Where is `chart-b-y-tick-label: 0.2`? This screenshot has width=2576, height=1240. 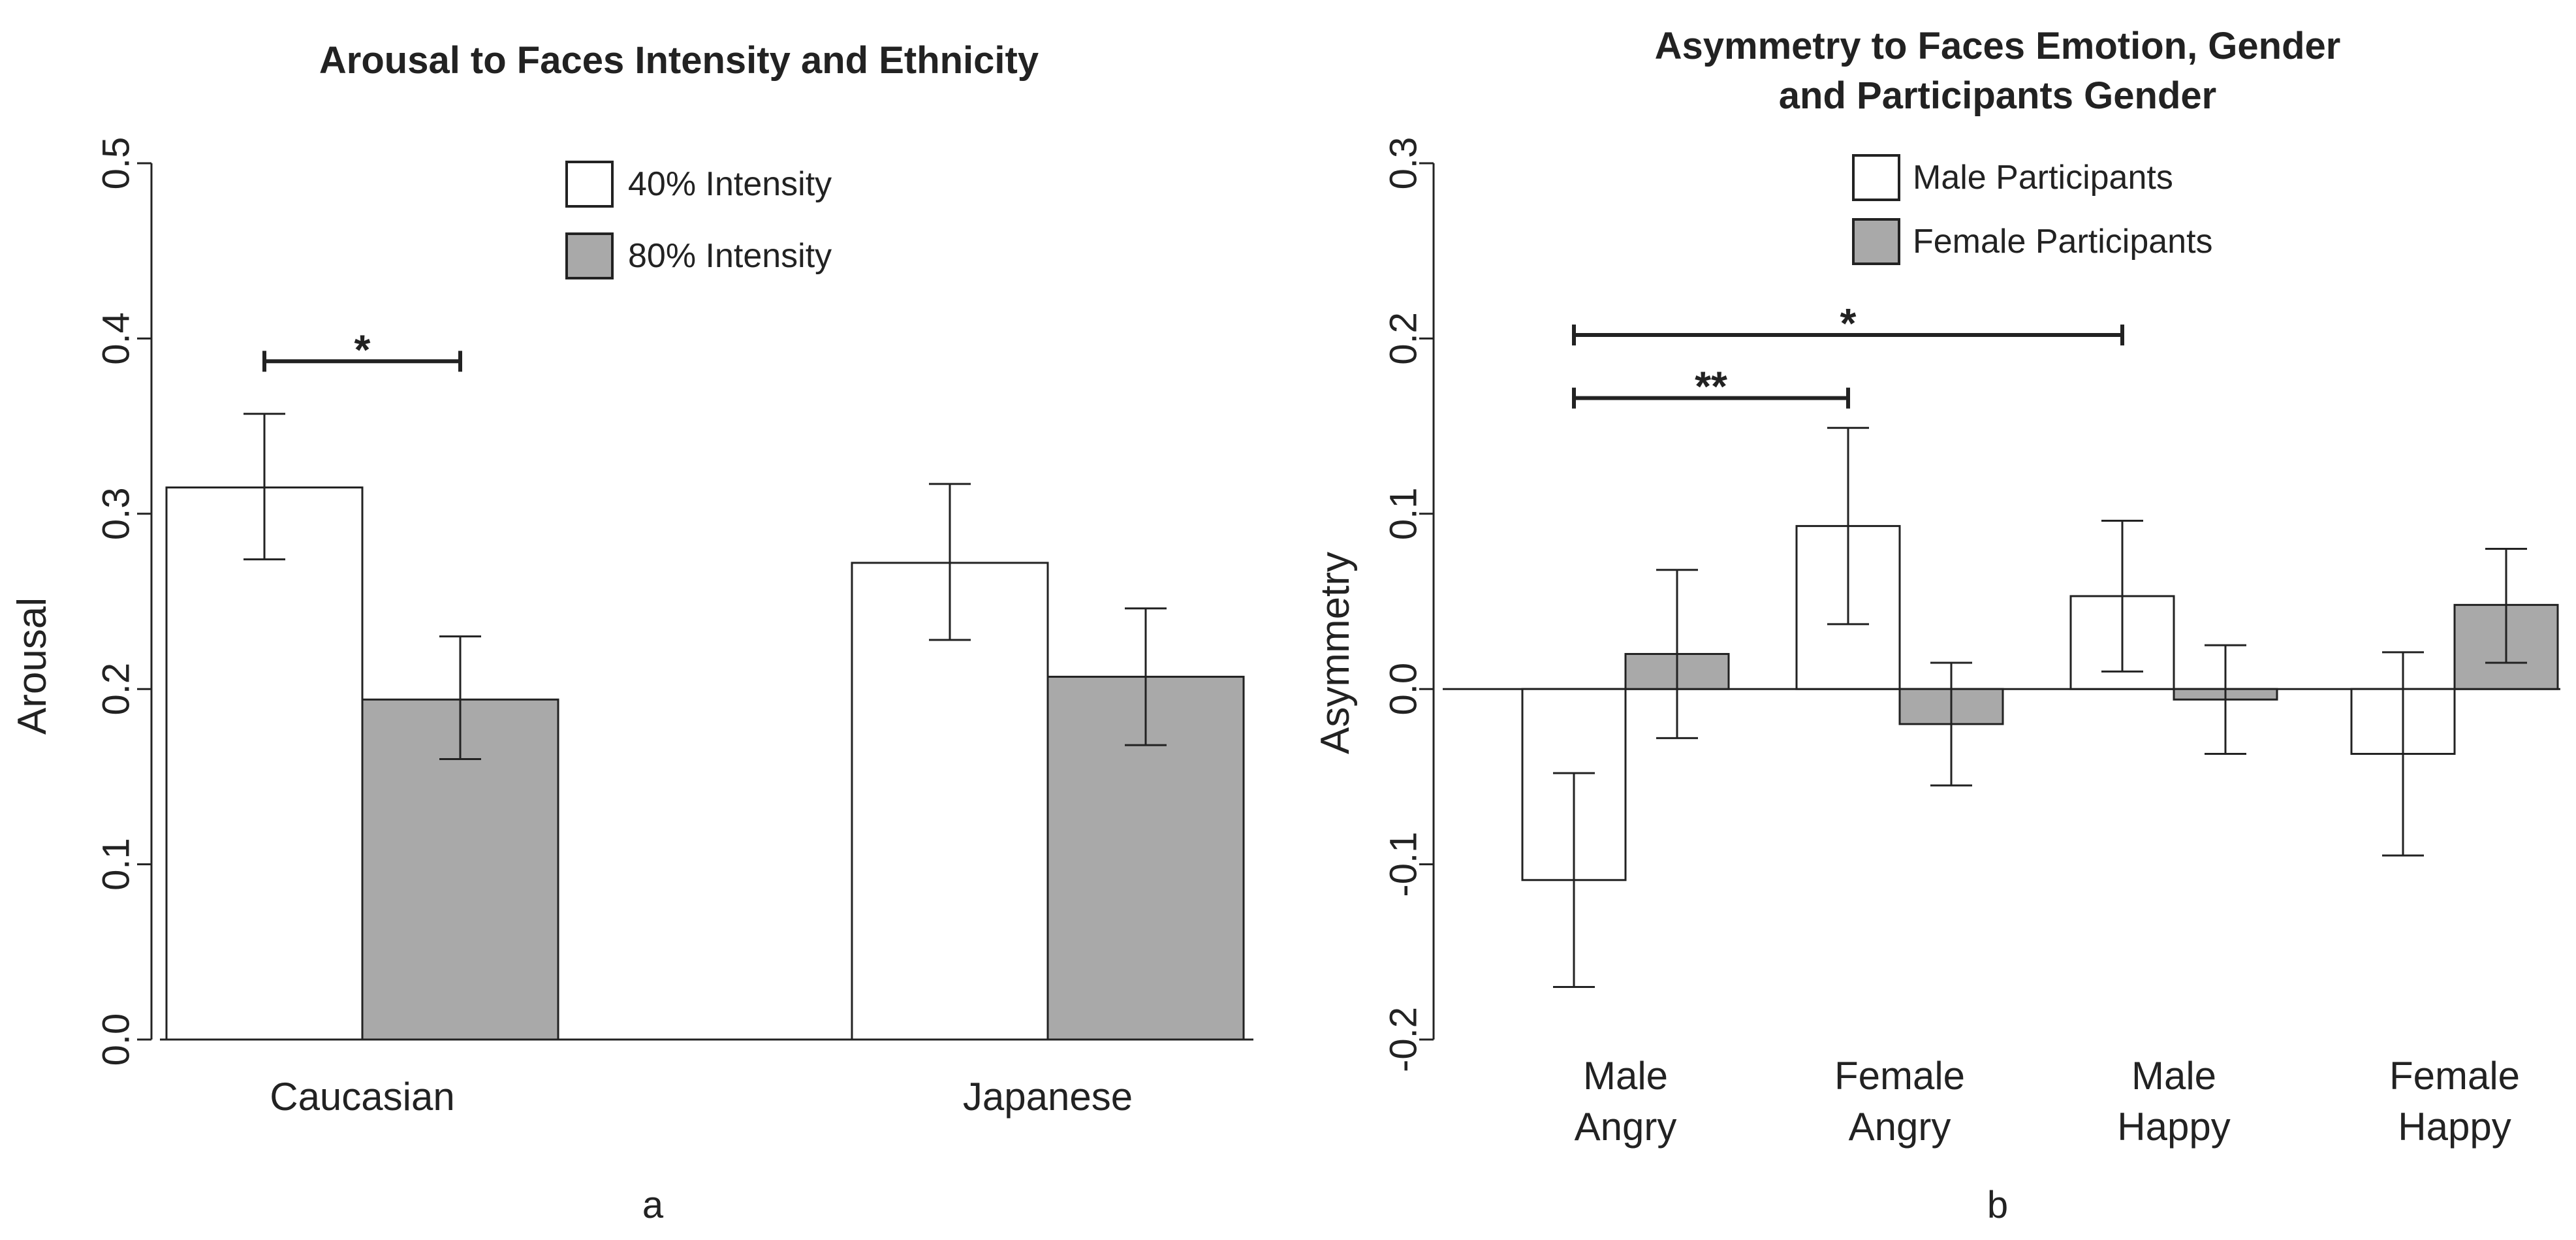 chart-b-y-tick-label: 0.2 is located at coordinates (1404, 339).